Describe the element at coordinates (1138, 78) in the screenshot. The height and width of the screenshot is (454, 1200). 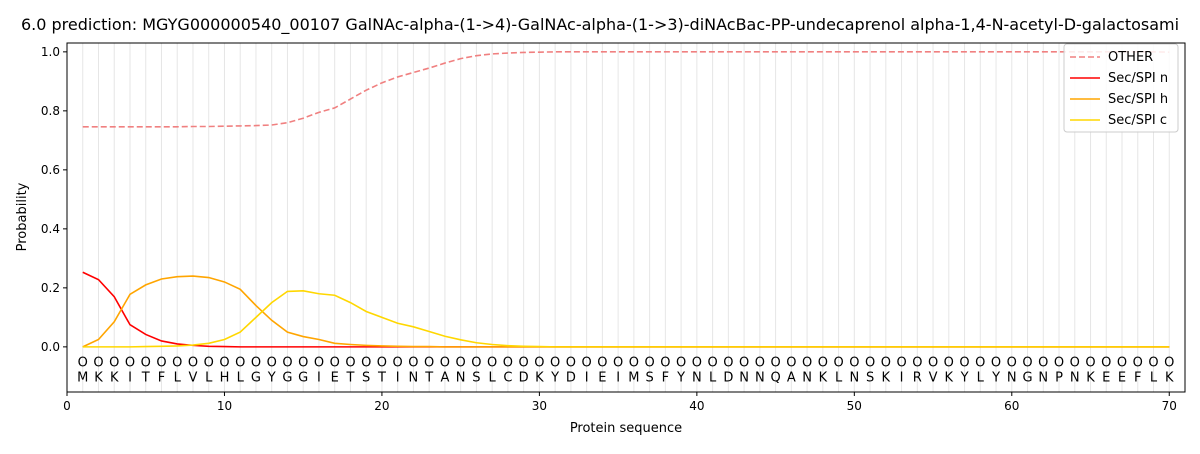
I see `legend-label: Sec/SPI n` at that location.